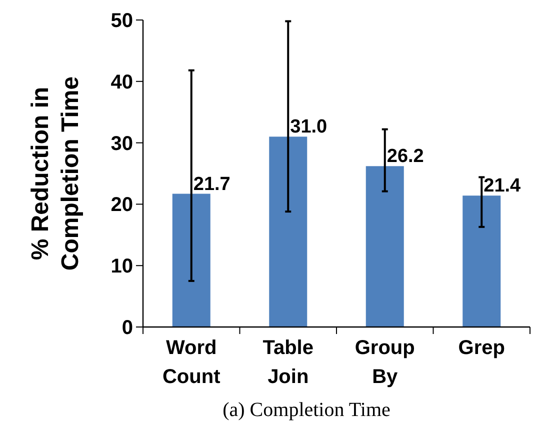 The width and height of the screenshot is (536, 434). What do you see at coordinates (306, 410) in the screenshot?
I see `text: (a) Completion Time` at bounding box center [306, 410].